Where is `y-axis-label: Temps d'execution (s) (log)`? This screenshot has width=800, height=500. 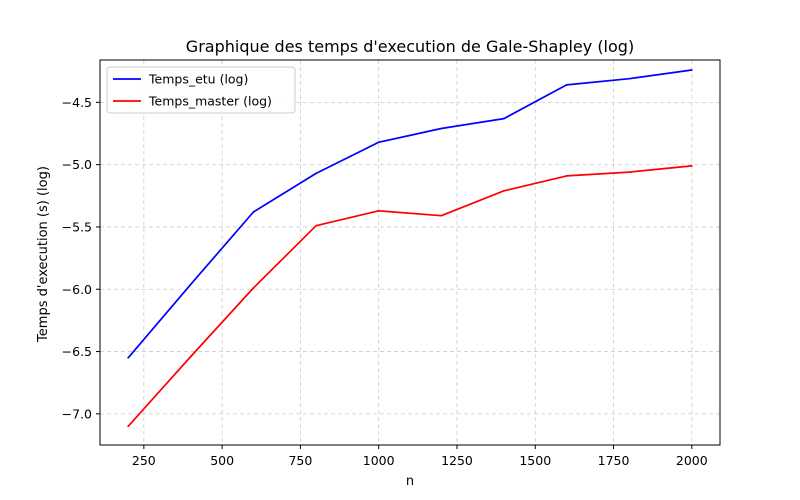
y-axis-label: Temps d'execution (s) (log) is located at coordinates (43, 254).